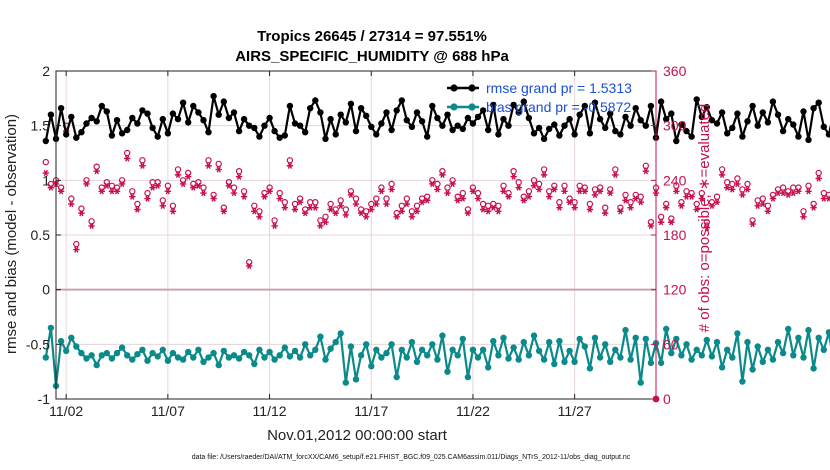 The width and height of the screenshot is (830, 470). Describe the element at coordinates (675, 290) in the screenshot. I see `y-right-tick-label: 120` at that location.